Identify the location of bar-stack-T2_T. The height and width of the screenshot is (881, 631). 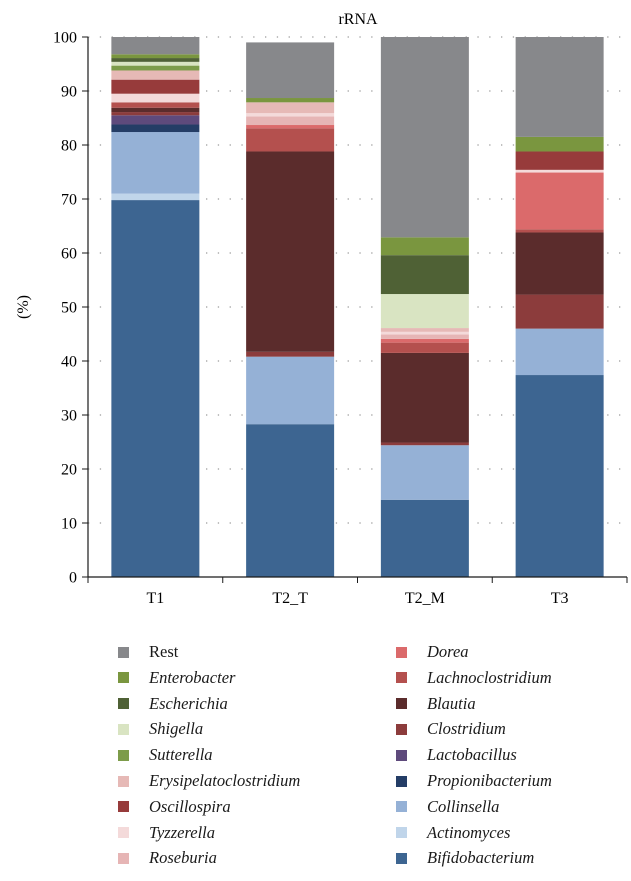
(290, 309).